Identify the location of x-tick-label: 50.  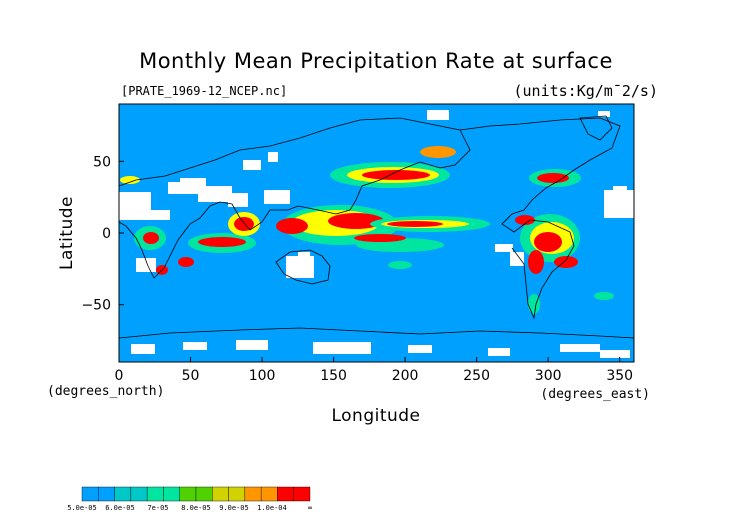
(191, 376).